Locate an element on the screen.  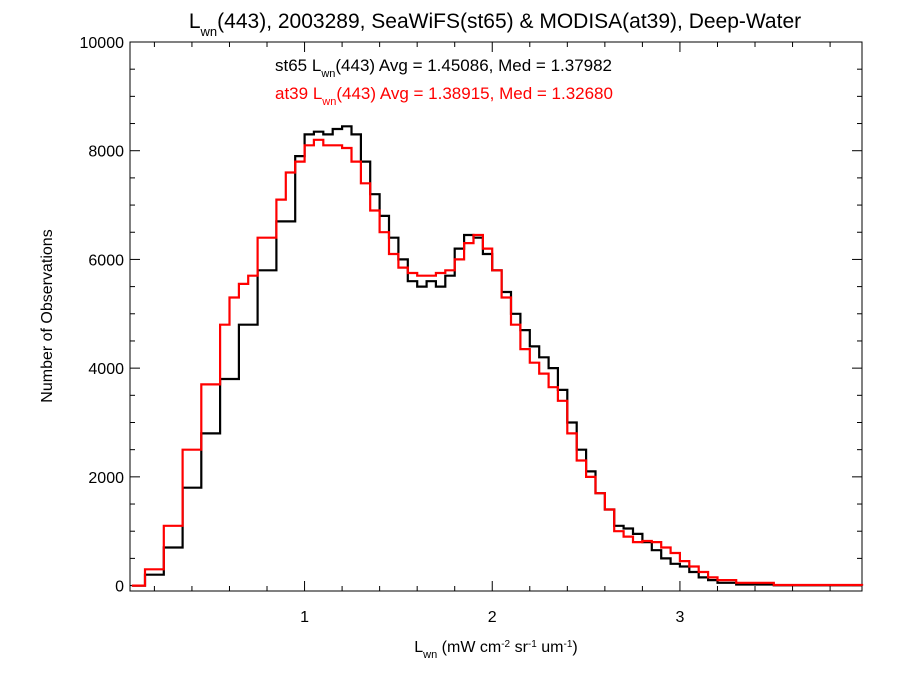
y-tick-label: 6000 is located at coordinates (106, 260).